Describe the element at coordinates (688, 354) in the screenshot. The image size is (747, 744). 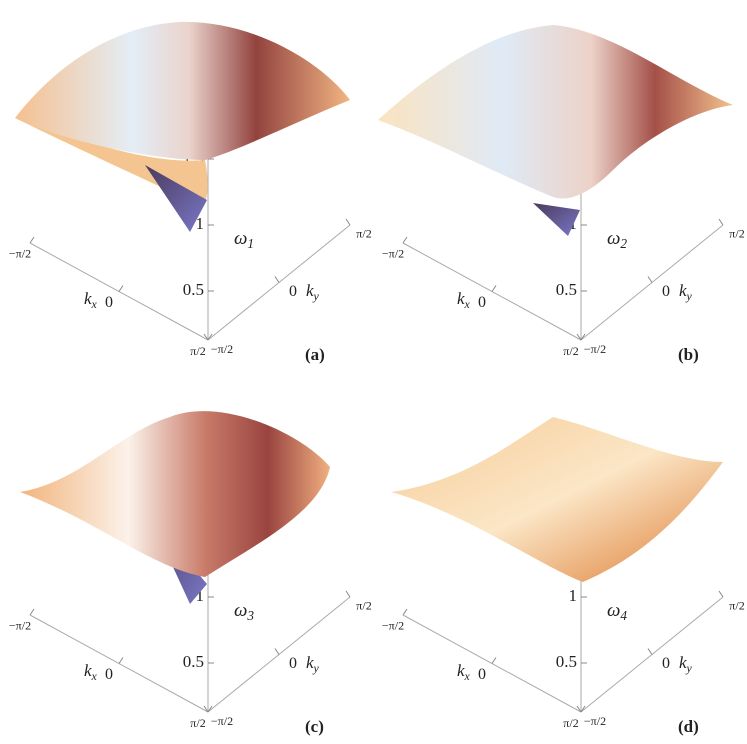
I see `panel-label: (b)` at that location.